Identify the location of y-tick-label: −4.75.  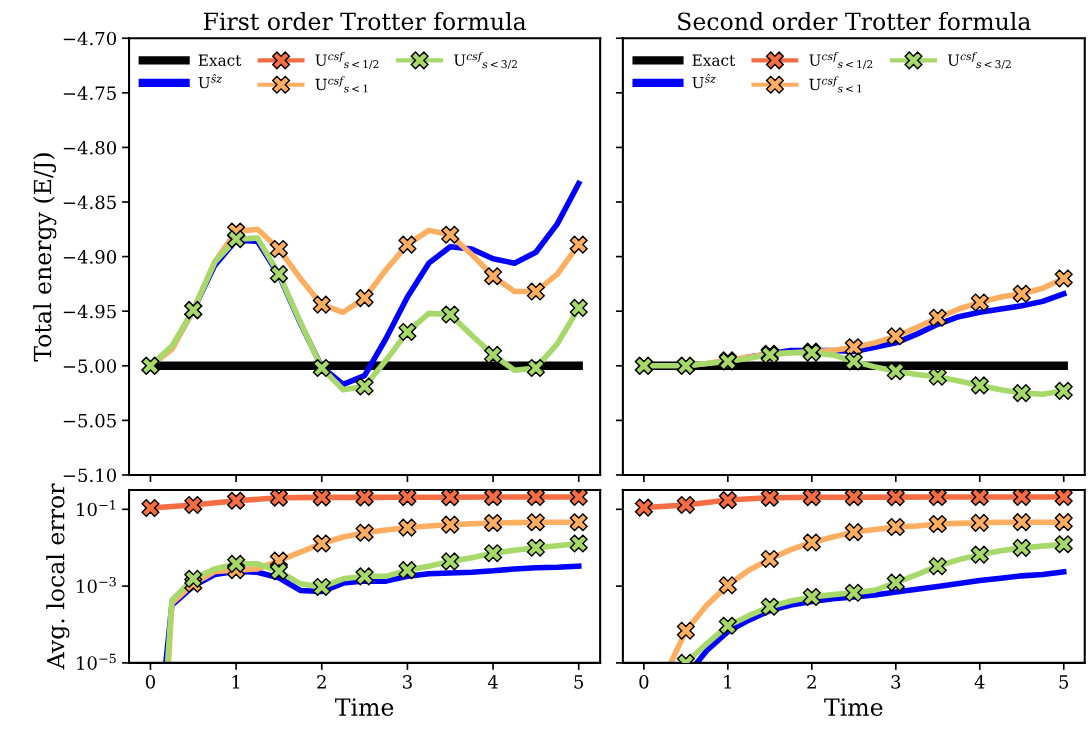
(89, 93).